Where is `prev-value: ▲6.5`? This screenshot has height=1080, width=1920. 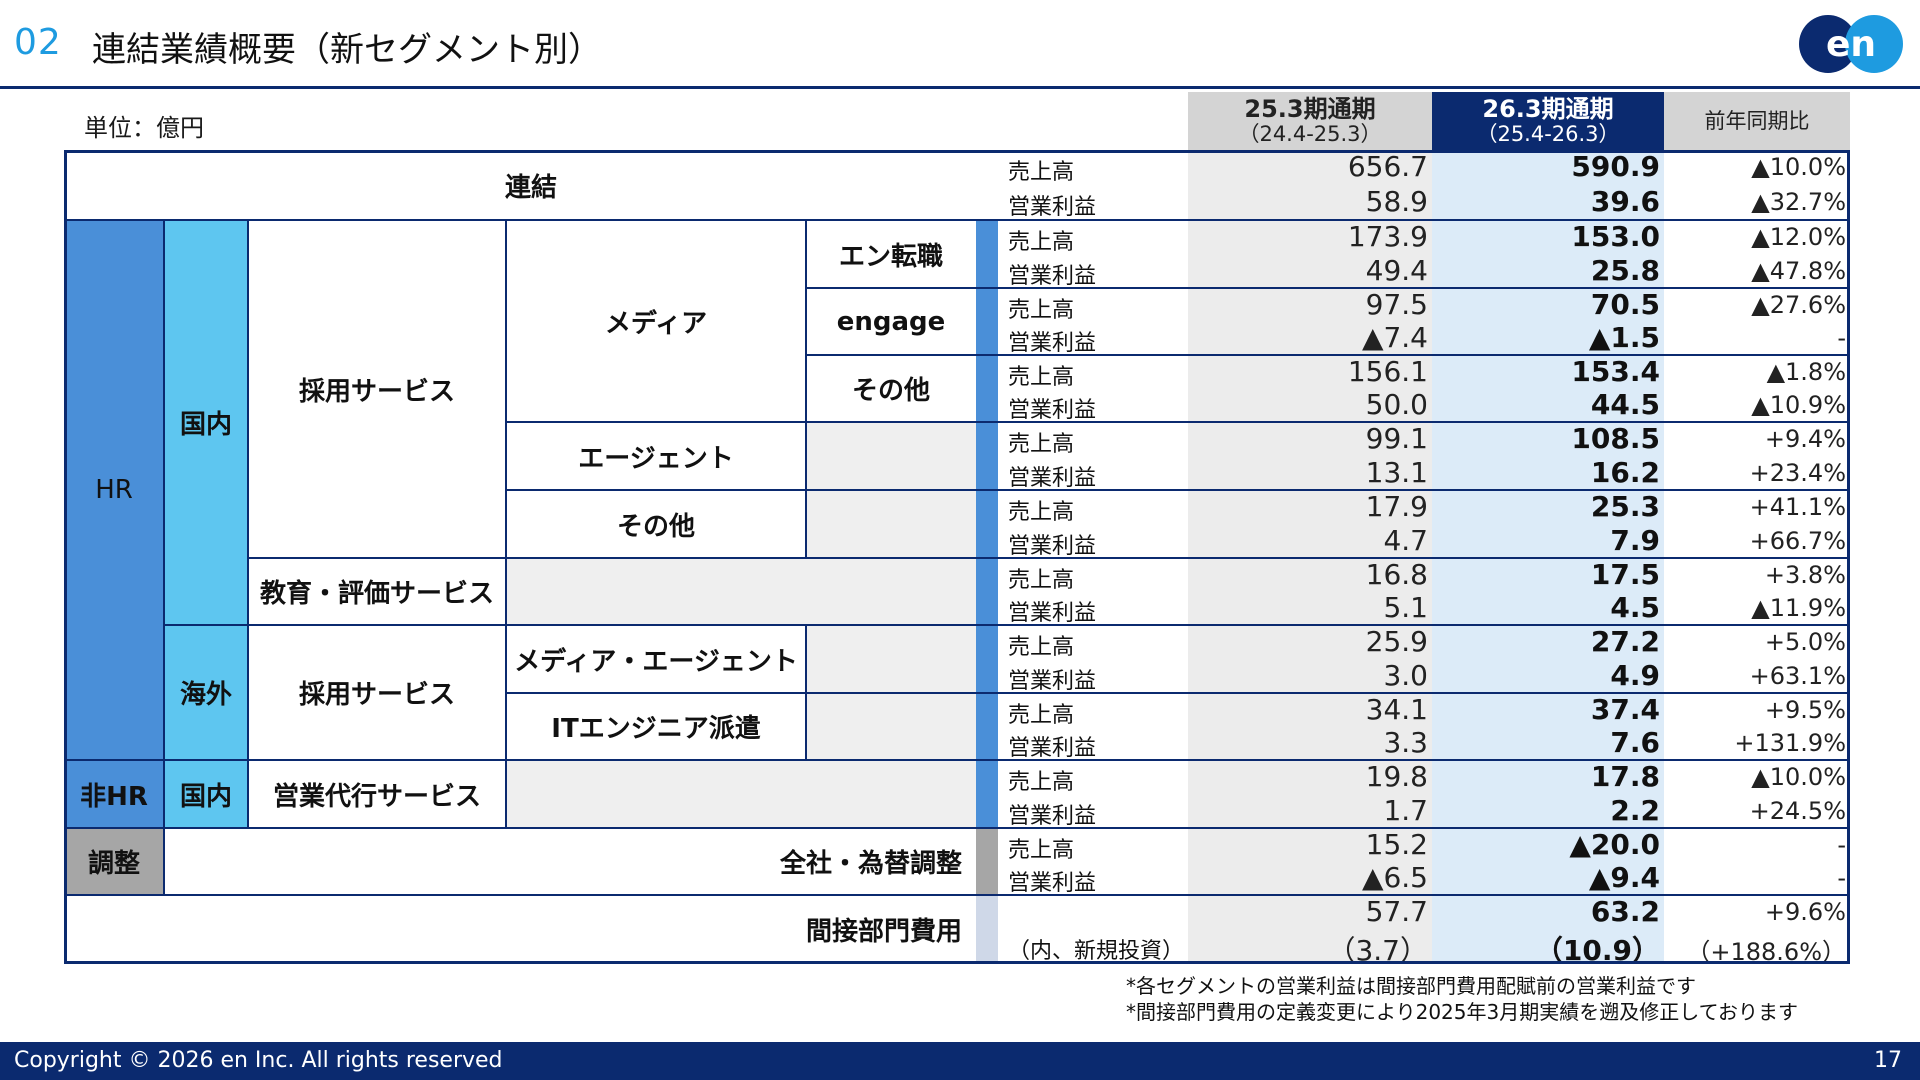
prev-value: ▲6.5 is located at coordinates (1394, 877).